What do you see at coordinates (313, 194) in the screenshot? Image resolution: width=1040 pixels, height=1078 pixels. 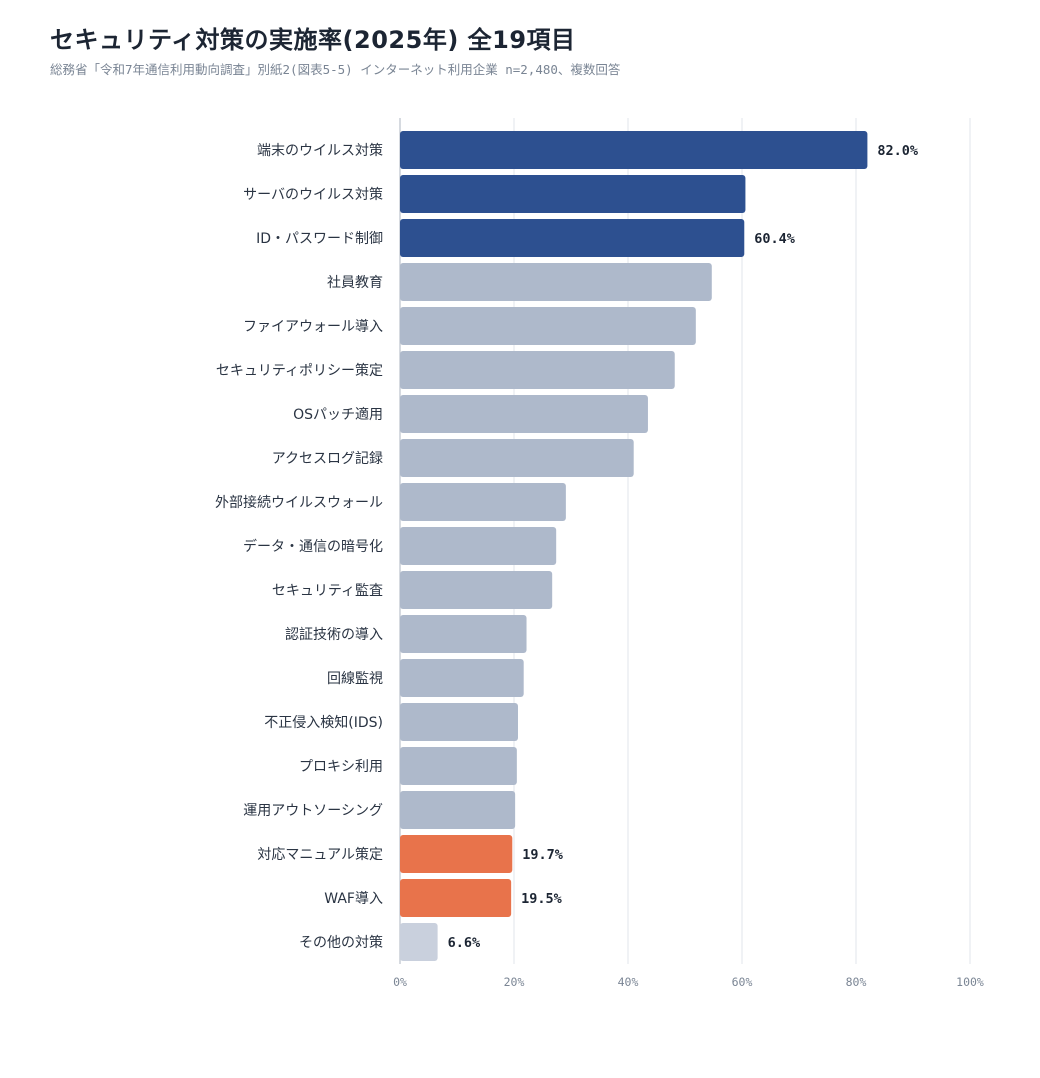 I see `category-label: サーバのウイルス対策` at bounding box center [313, 194].